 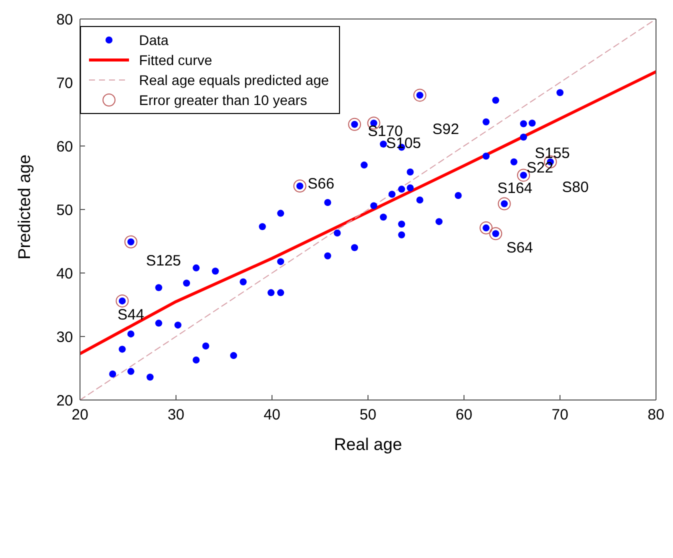 What do you see at coordinates (154, 40) in the screenshot?
I see `legend-label: Data` at bounding box center [154, 40].